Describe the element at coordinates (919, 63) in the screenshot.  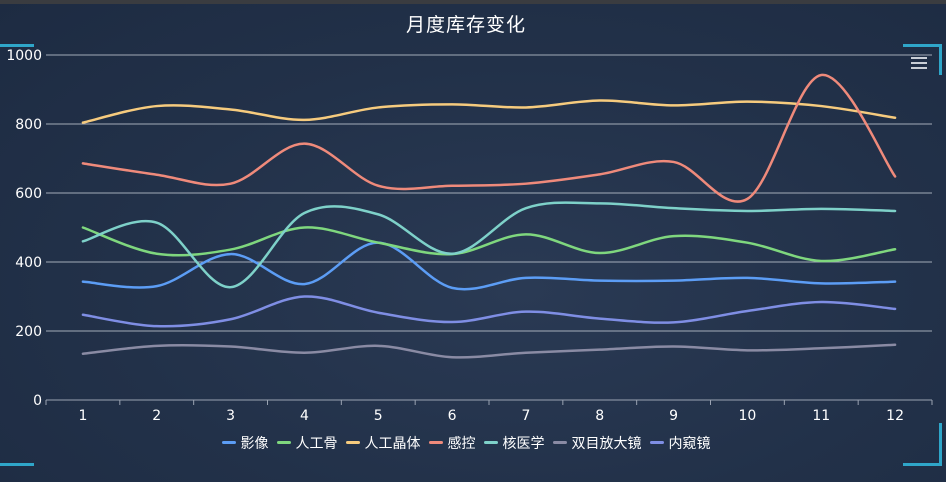
I see `menu-icon` at that location.